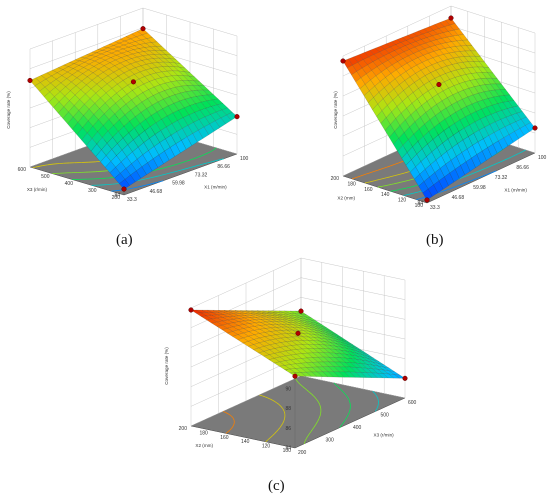  Describe the element at coordinates (156, 192) in the screenshot. I see `x-tick-label: 46.68` at that location.